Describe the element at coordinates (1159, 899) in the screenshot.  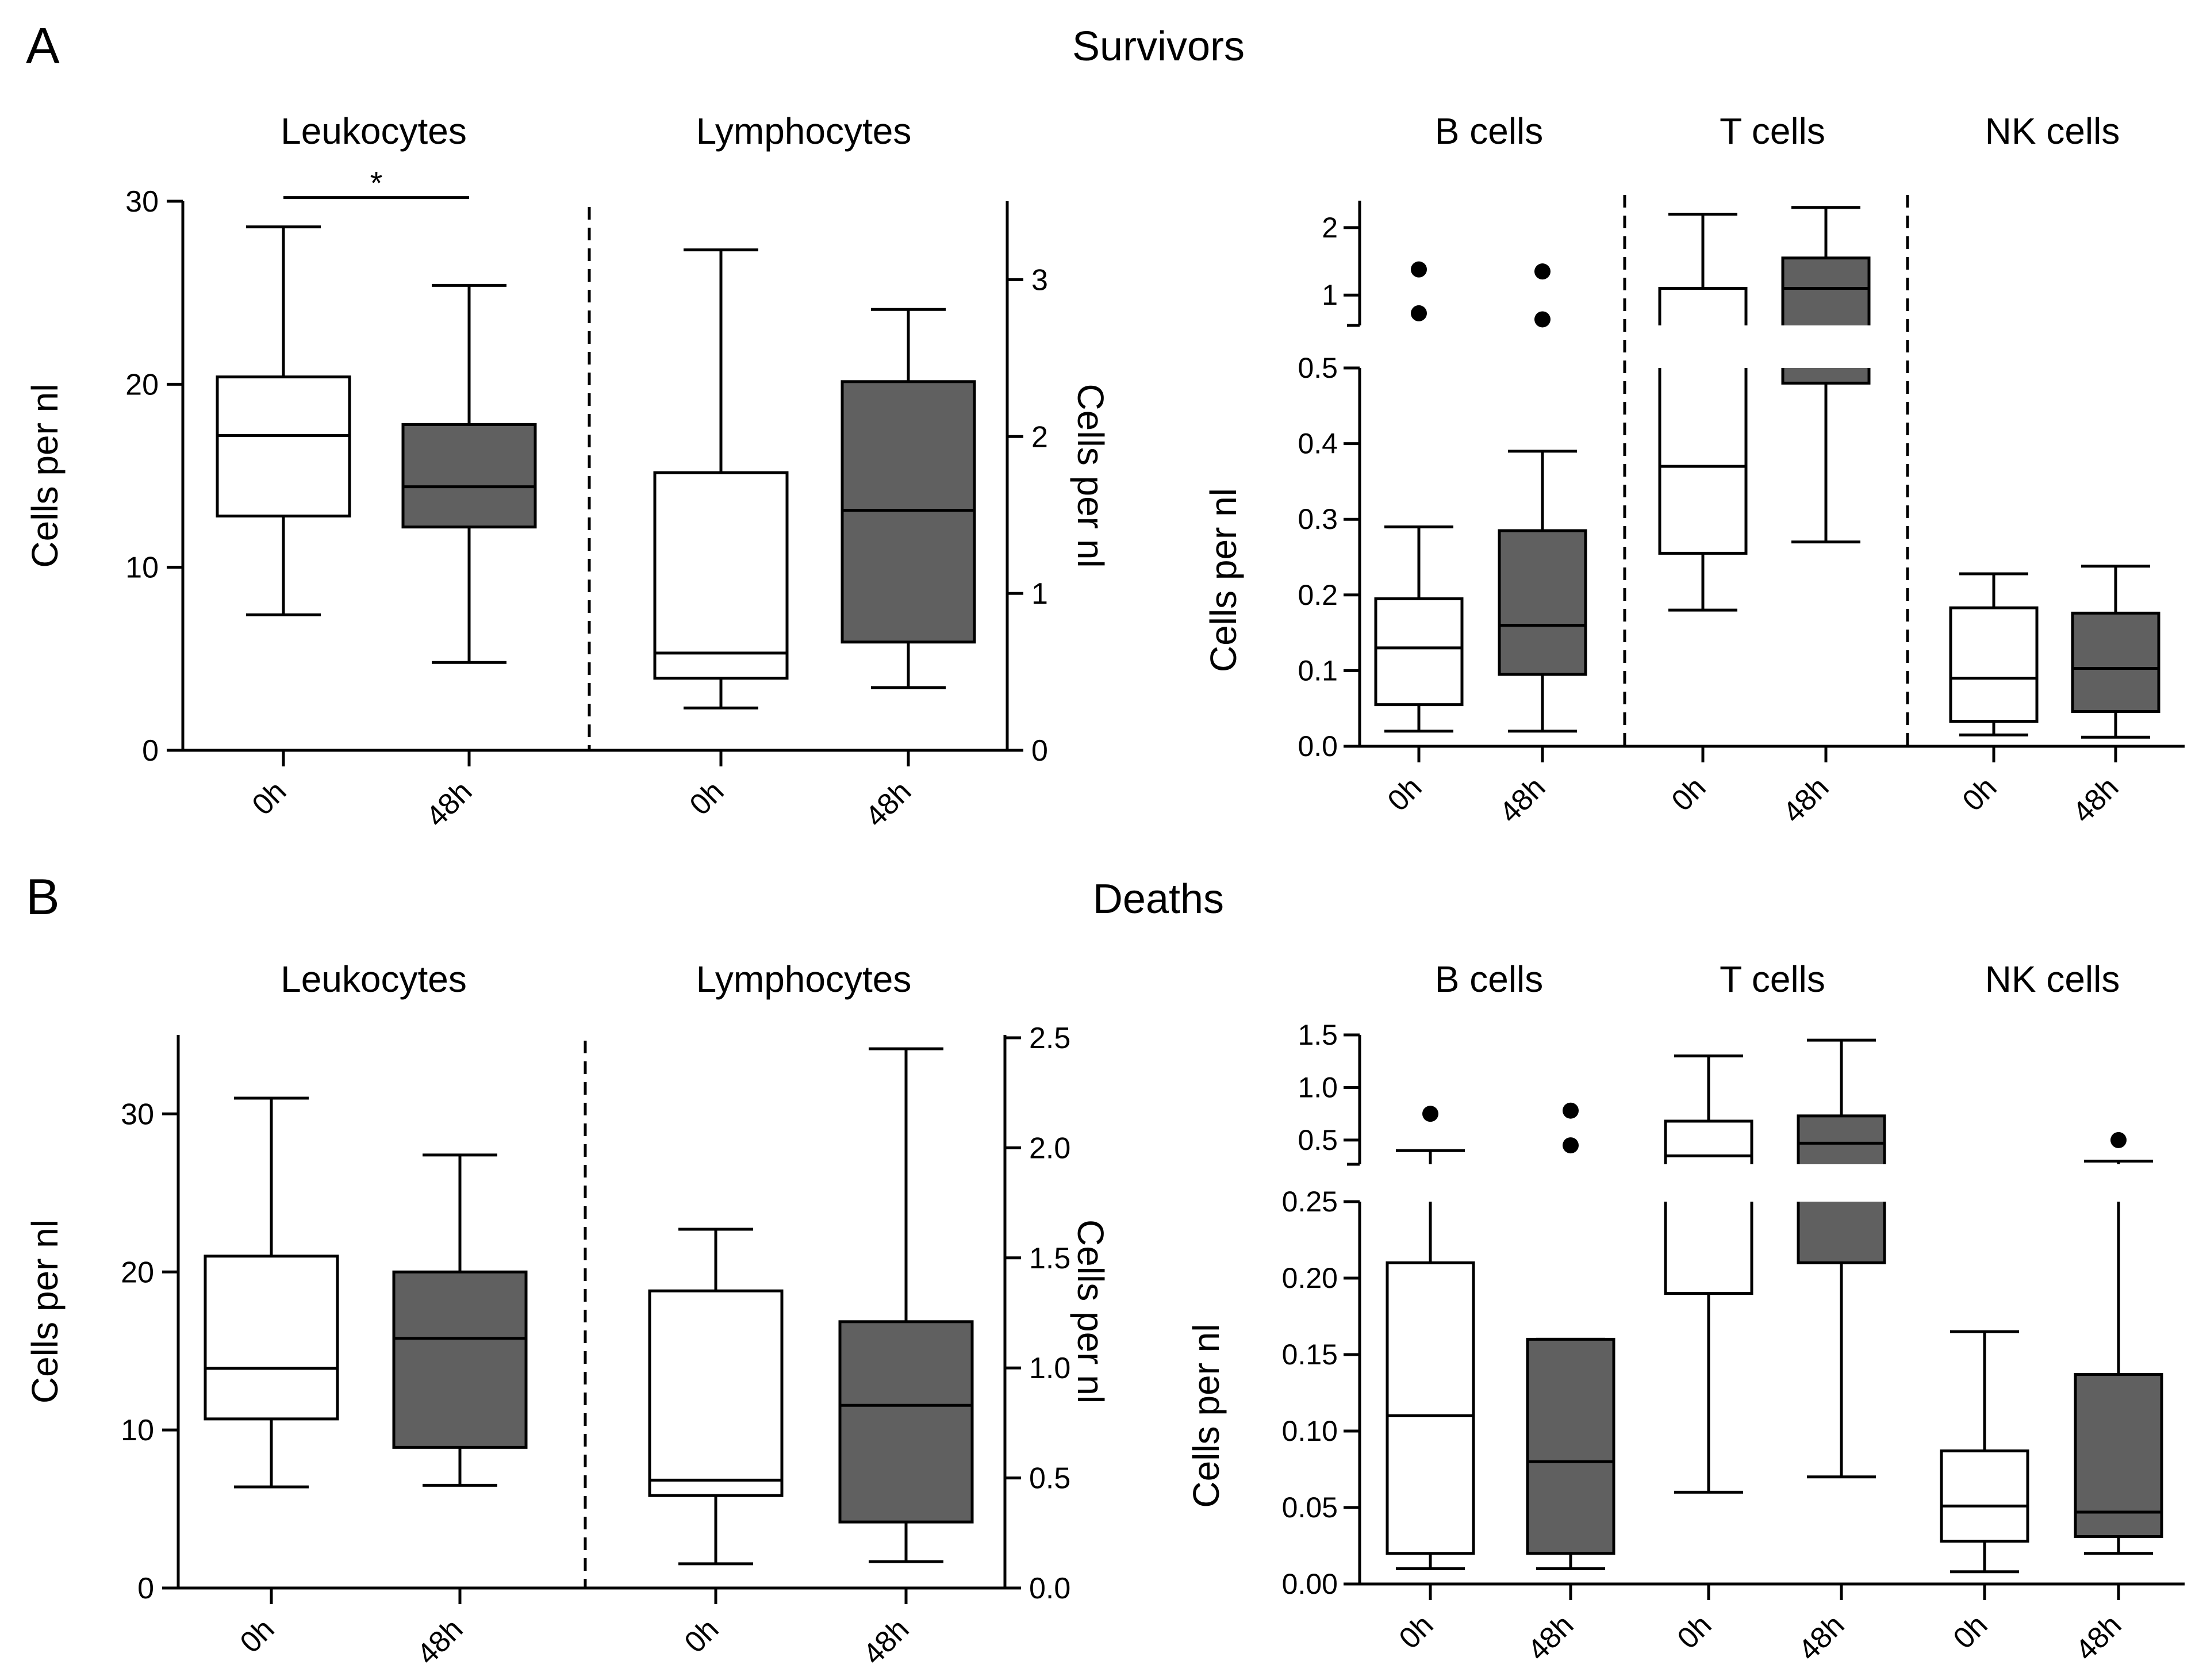
I see `panel-title-deaths: Deaths` at that location.